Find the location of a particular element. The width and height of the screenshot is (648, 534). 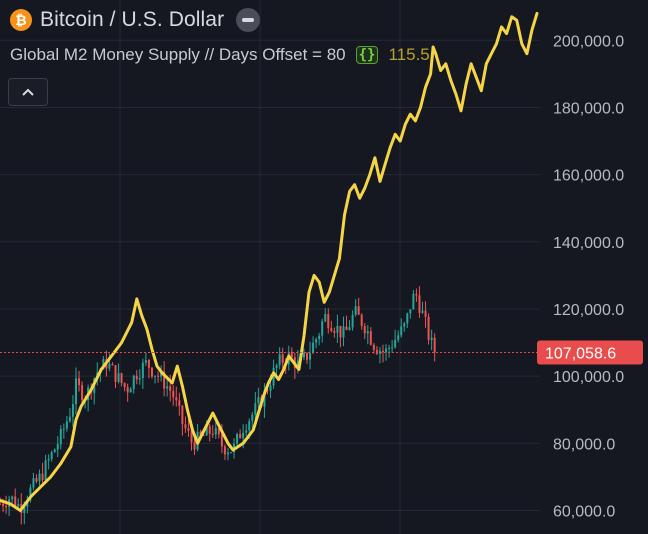

price-axis-tick-label: 200,000.0 is located at coordinates (588, 41).